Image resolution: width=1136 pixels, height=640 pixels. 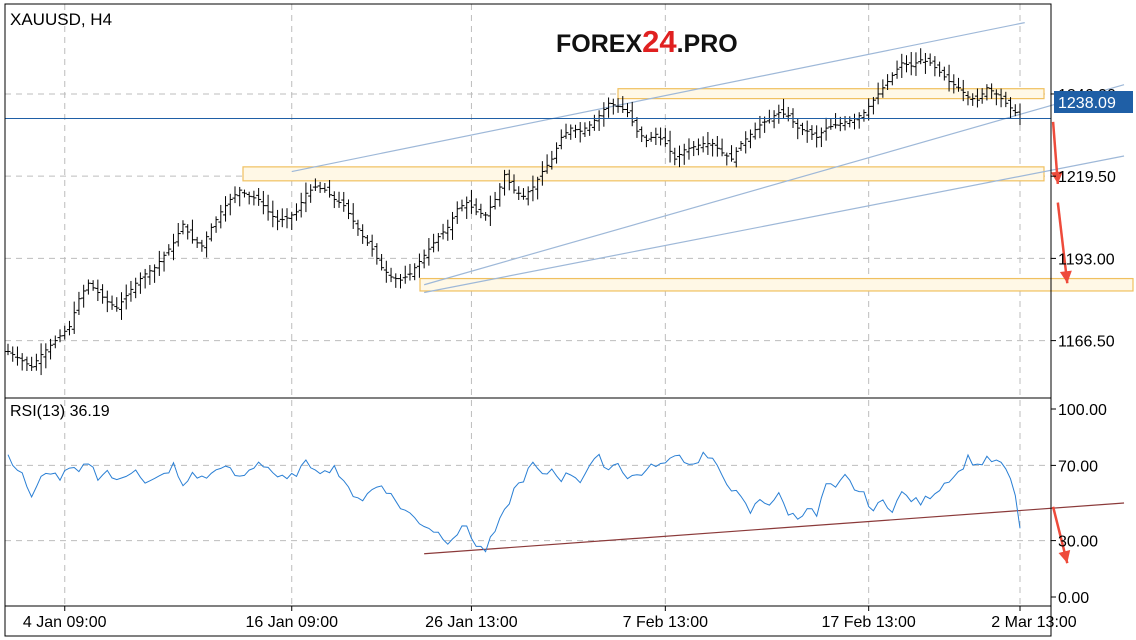 I want to click on time-tick-label: 16 Jan 09:00, so click(x=291, y=622).